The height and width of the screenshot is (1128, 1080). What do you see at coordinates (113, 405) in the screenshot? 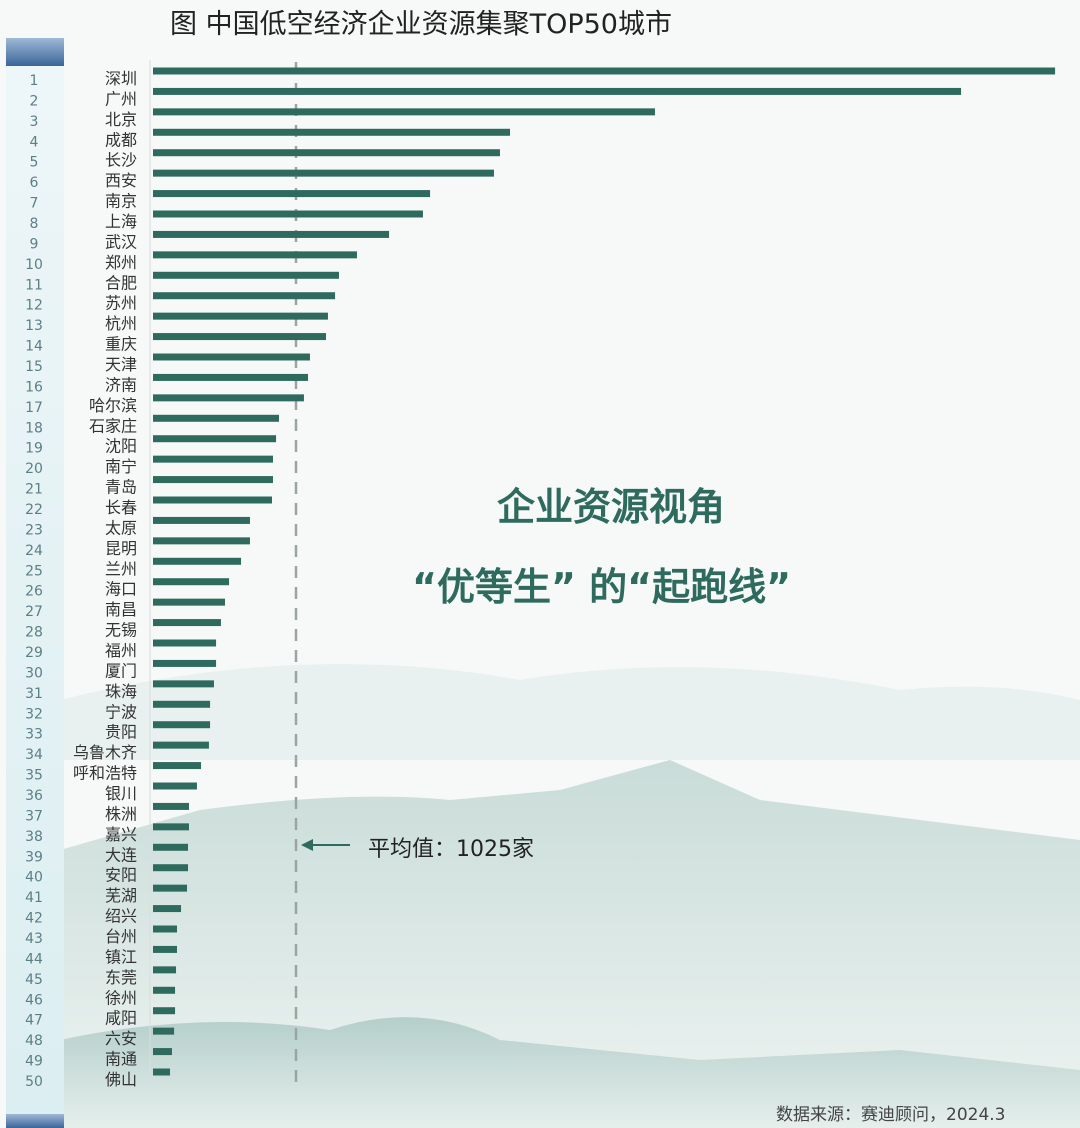
I see `category-label: 哈尔滨` at bounding box center [113, 405].